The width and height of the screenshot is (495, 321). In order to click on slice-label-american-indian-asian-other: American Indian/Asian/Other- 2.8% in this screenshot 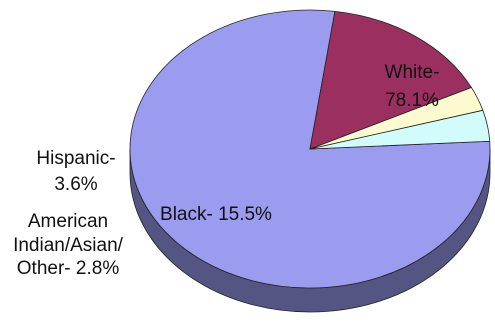, I will do `click(68, 245)`.